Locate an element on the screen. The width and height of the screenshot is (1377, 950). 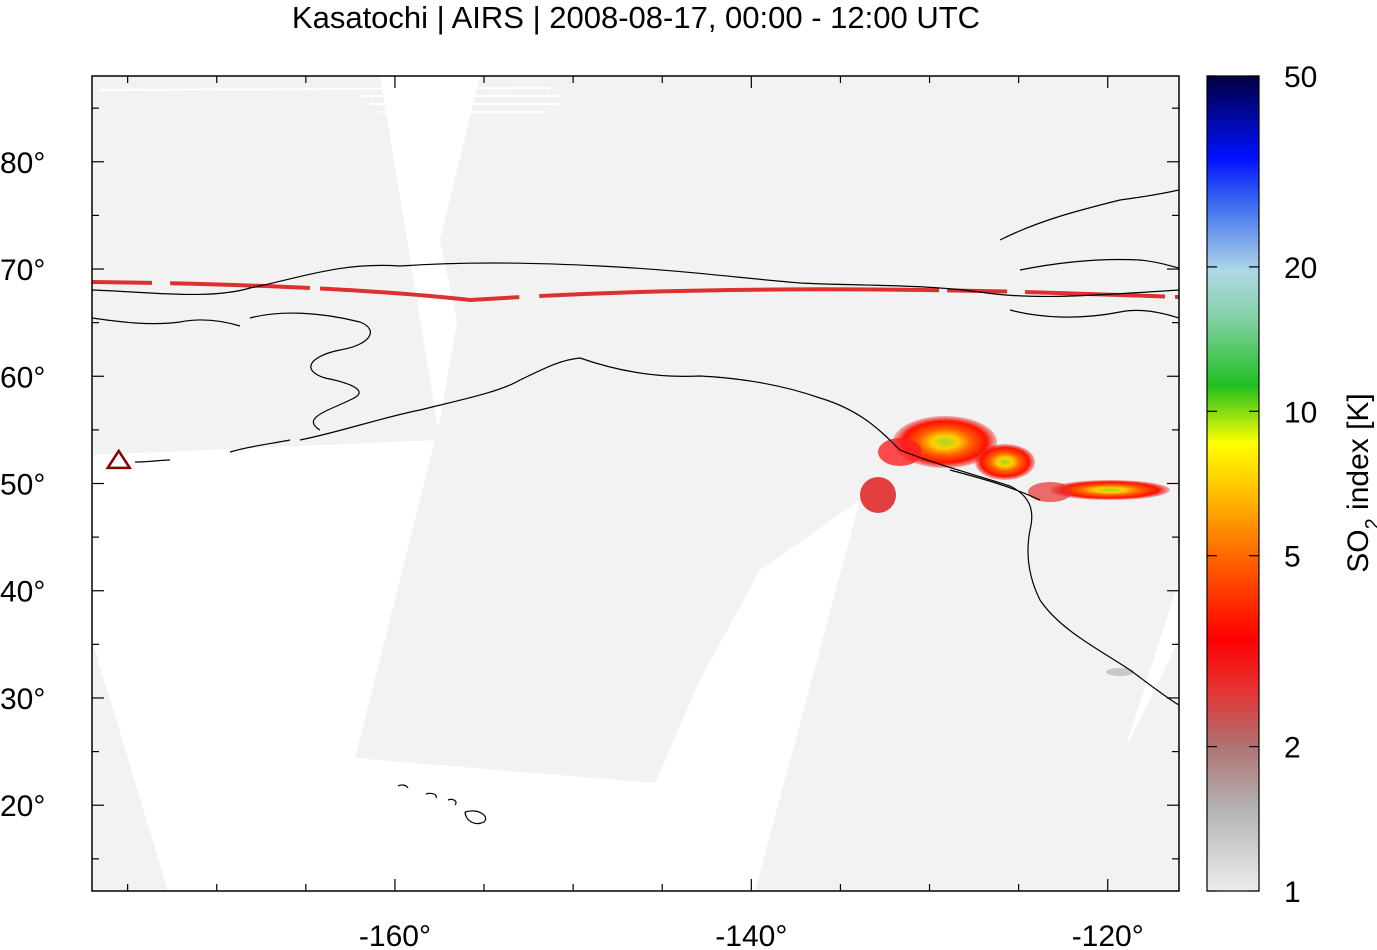
colorbar-ticks is located at coordinates (1233, 483).